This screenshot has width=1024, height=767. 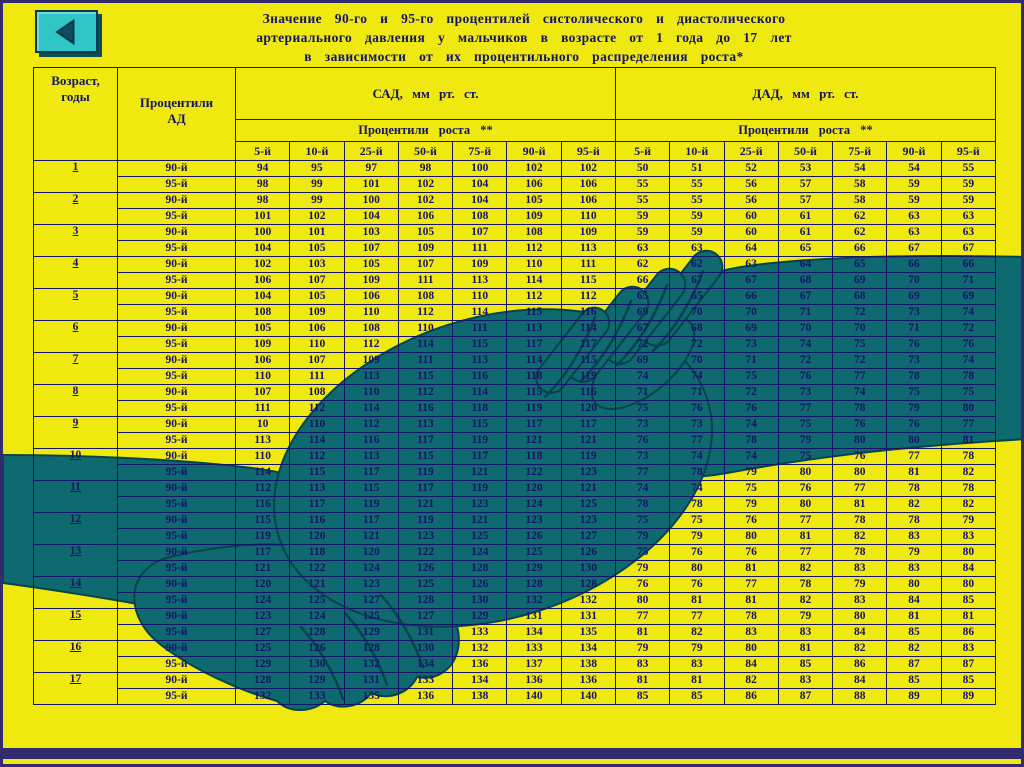 I want to click on sbp-value-cell: 126, so click(x=534, y=536).